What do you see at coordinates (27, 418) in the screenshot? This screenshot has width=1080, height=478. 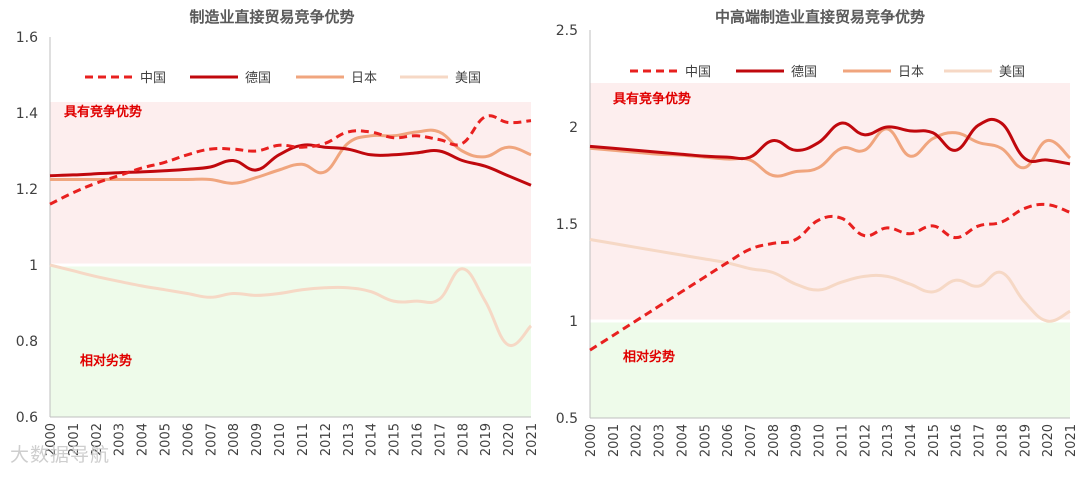 I see `y-tick-label: 0.6` at bounding box center [27, 418].